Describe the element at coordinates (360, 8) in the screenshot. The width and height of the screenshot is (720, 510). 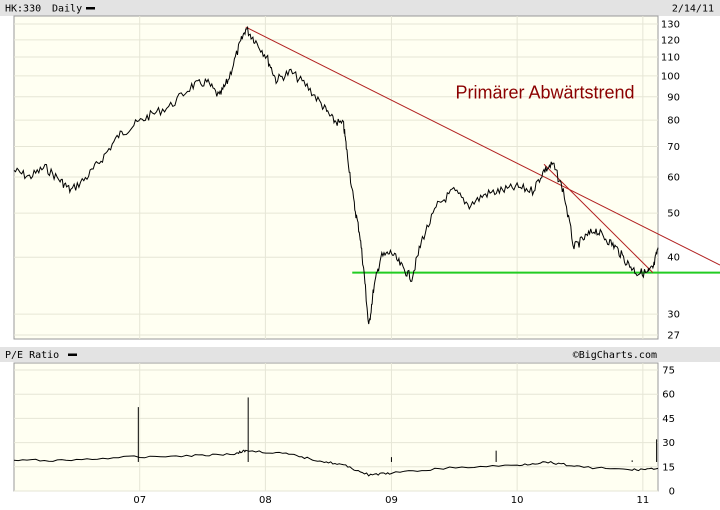
I see `price-header-bar` at that location.